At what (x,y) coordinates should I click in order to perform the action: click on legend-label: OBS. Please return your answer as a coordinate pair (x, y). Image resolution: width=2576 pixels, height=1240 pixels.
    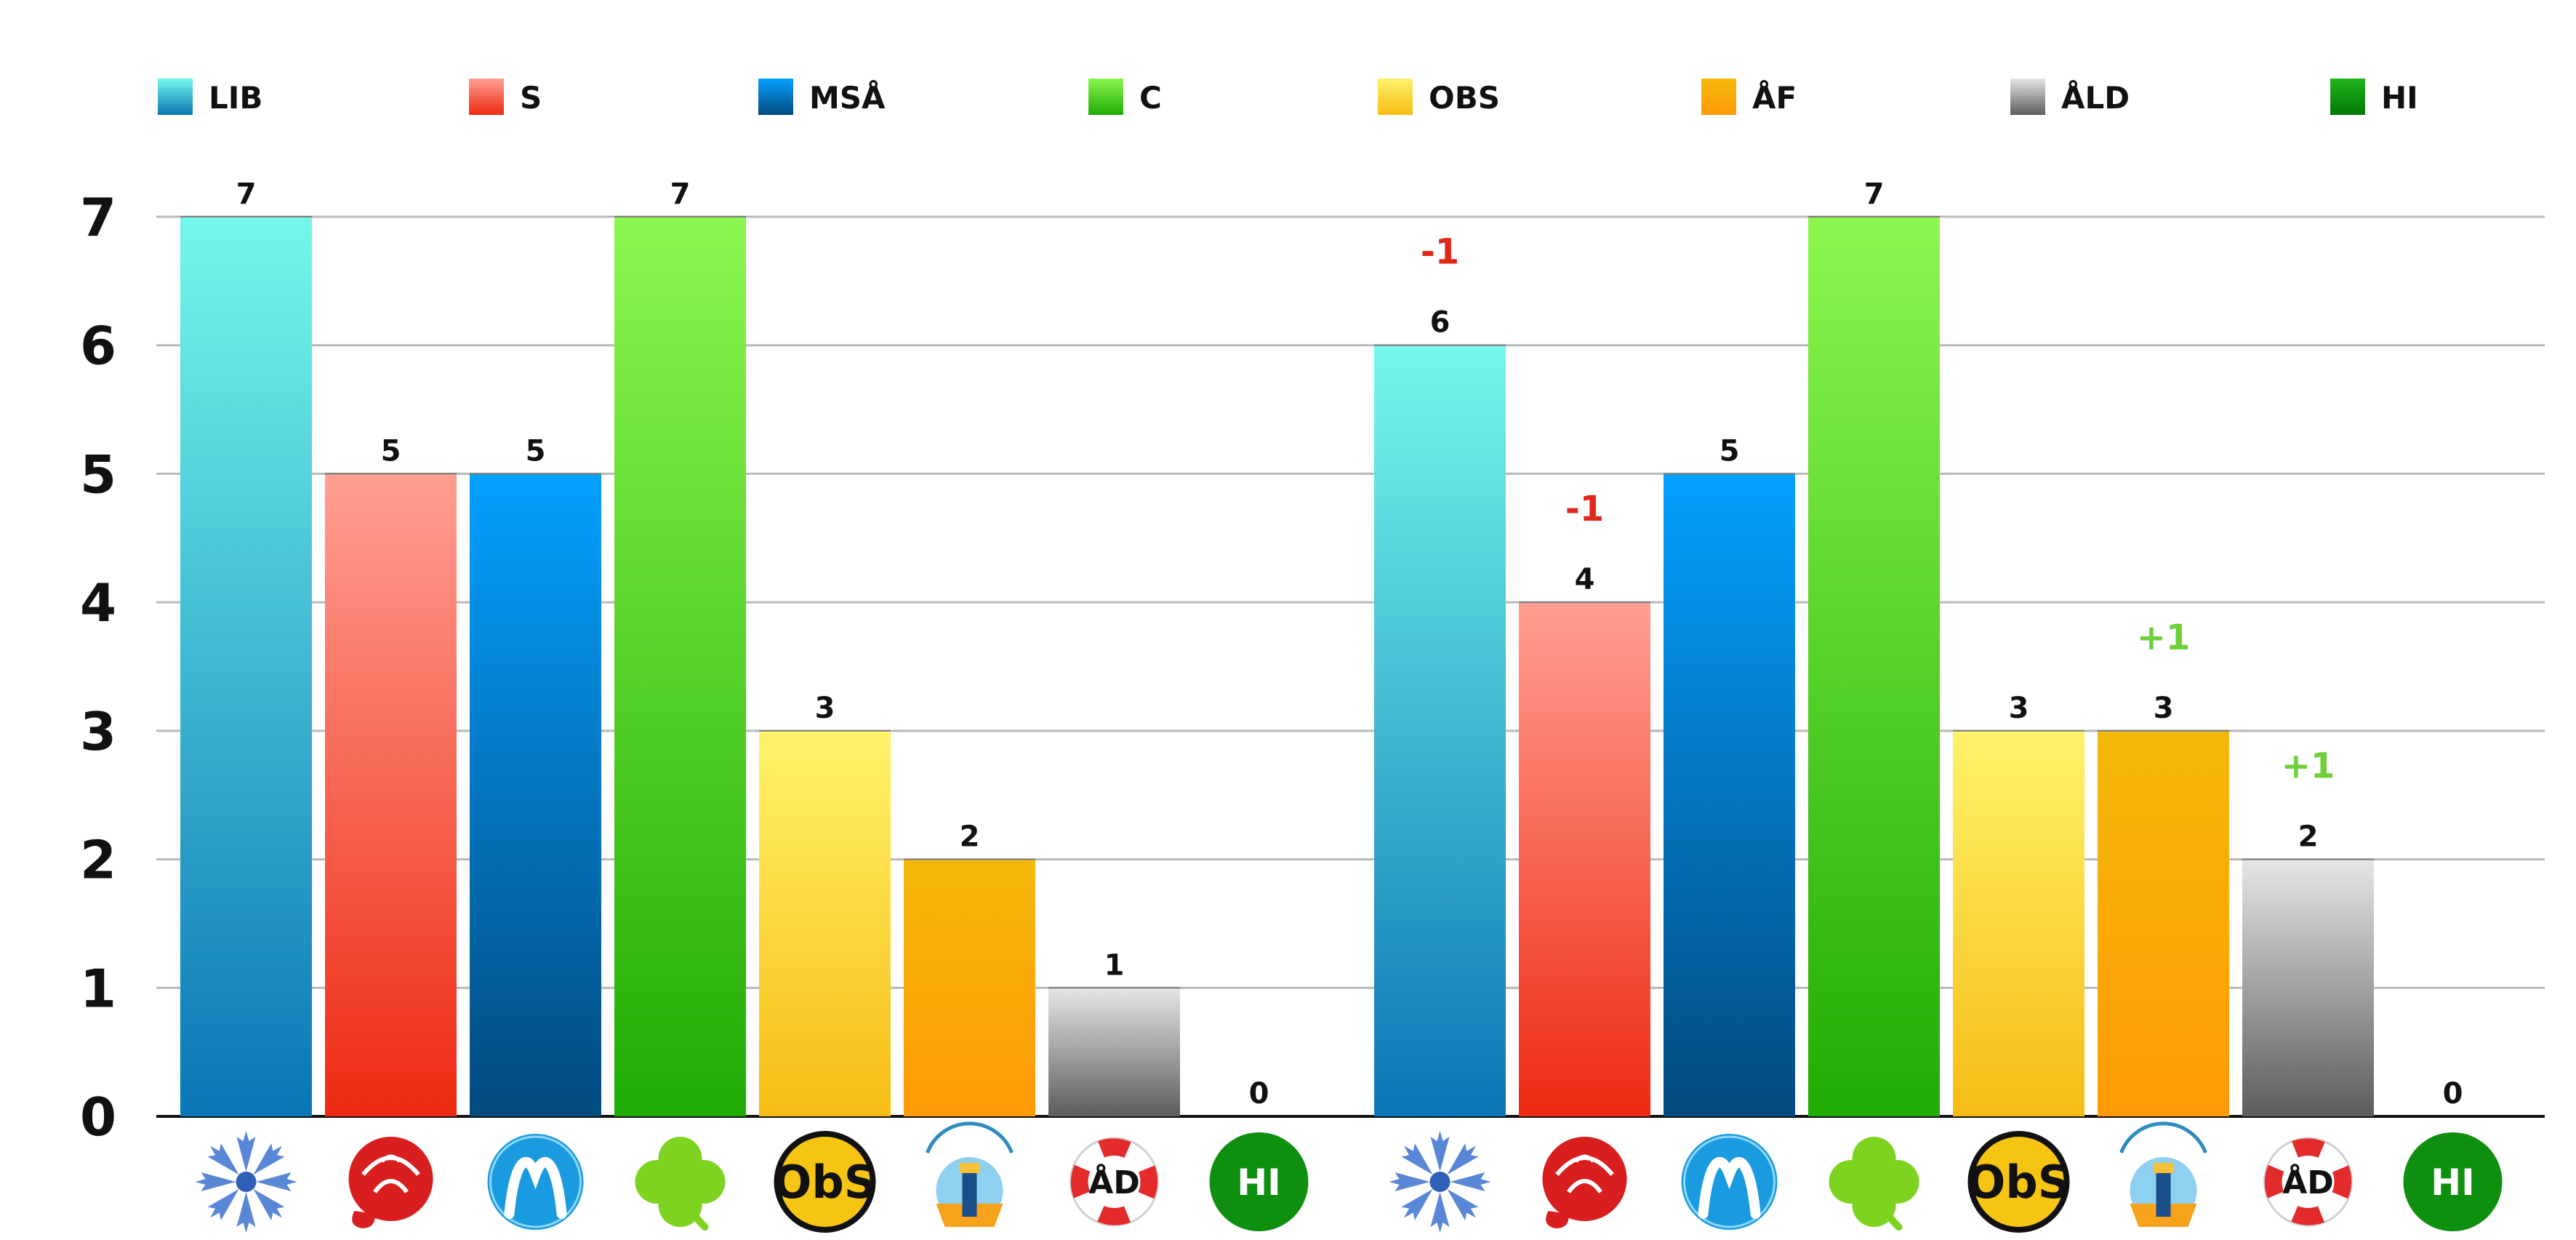
    Looking at the image, I should click on (1464, 98).